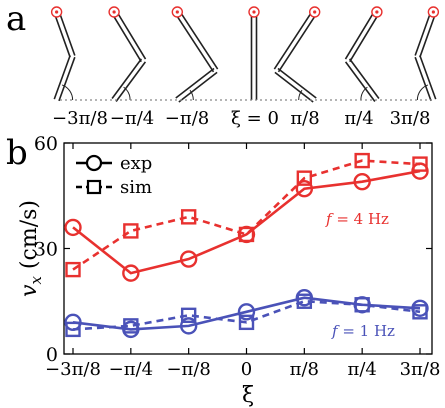 This screenshot has width=445, height=408. Describe the element at coordinates (410, 118) in the screenshot. I see `xi-label-6: 3π/8` at that location.